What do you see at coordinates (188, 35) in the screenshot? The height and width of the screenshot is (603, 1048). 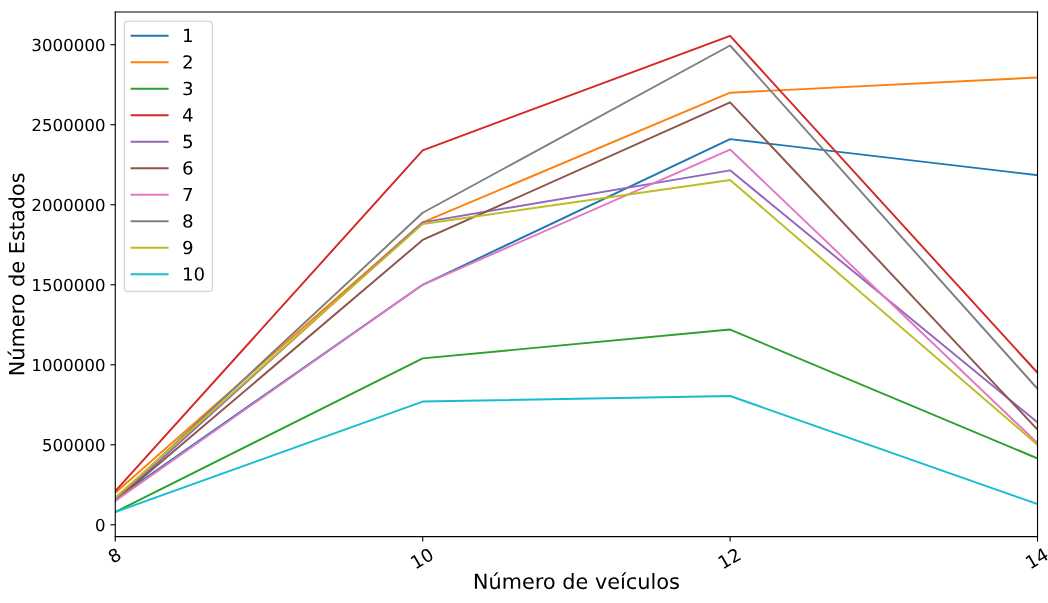 I see `legend-label: 1` at bounding box center [188, 35].